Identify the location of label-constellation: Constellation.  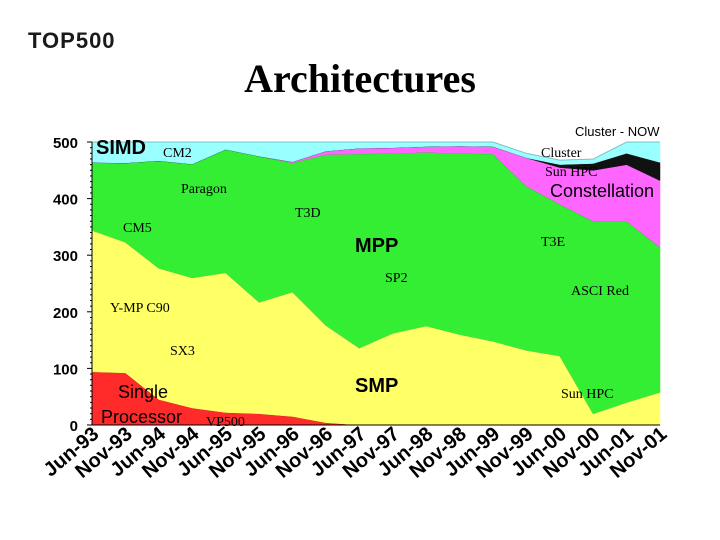
(602, 191).